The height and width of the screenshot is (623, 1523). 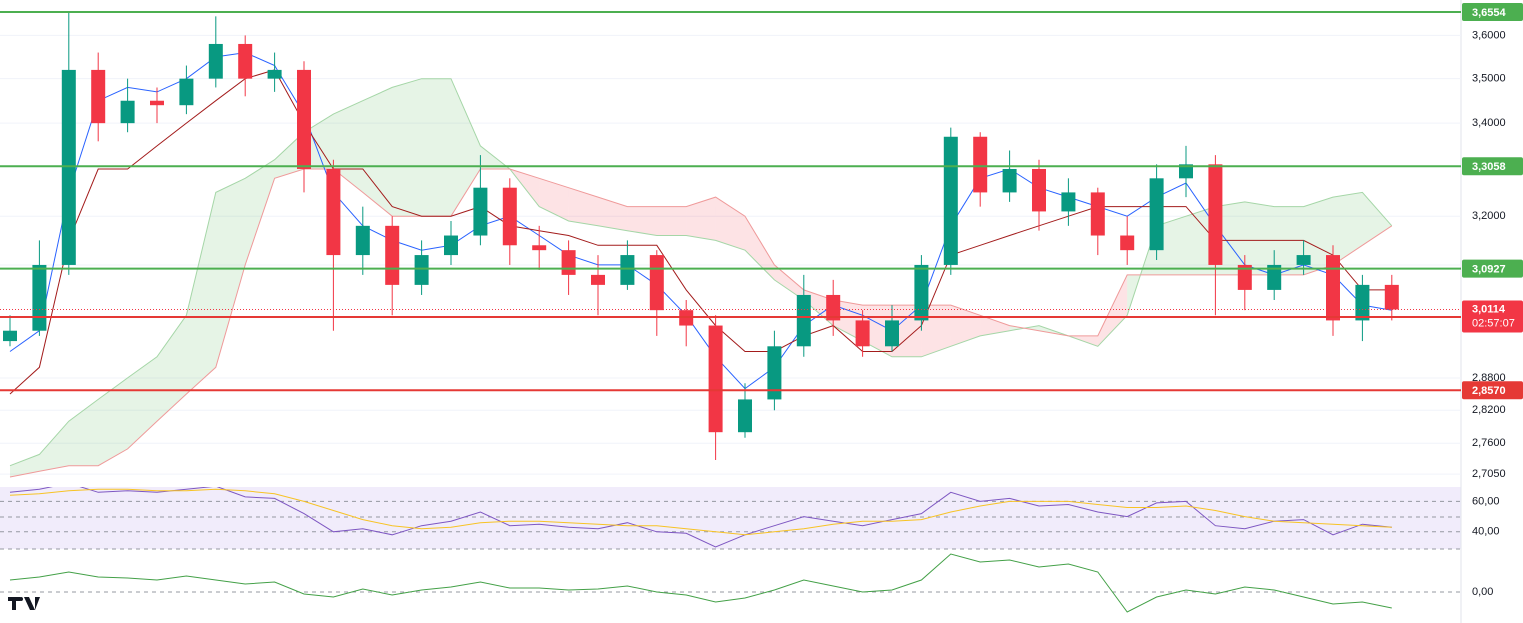 I want to click on countdown-label: 02:57:07, so click(x=1493, y=323).